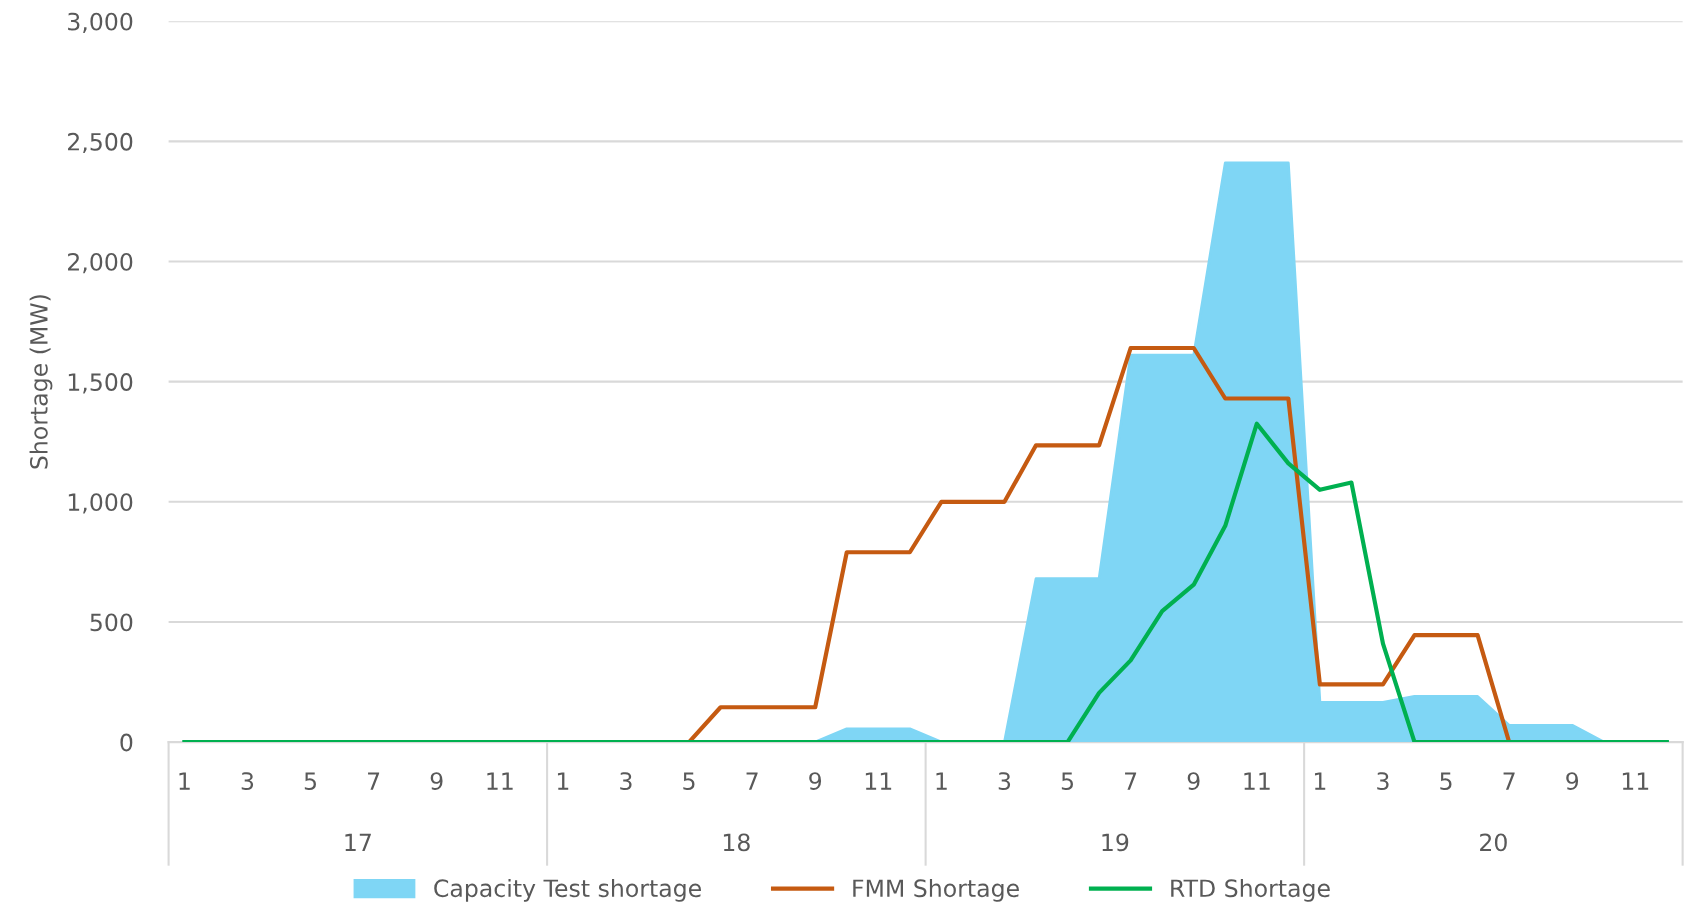  Describe the element at coordinates (936, 890) in the screenshot. I see `legend-label: FMM Shortage` at that location.